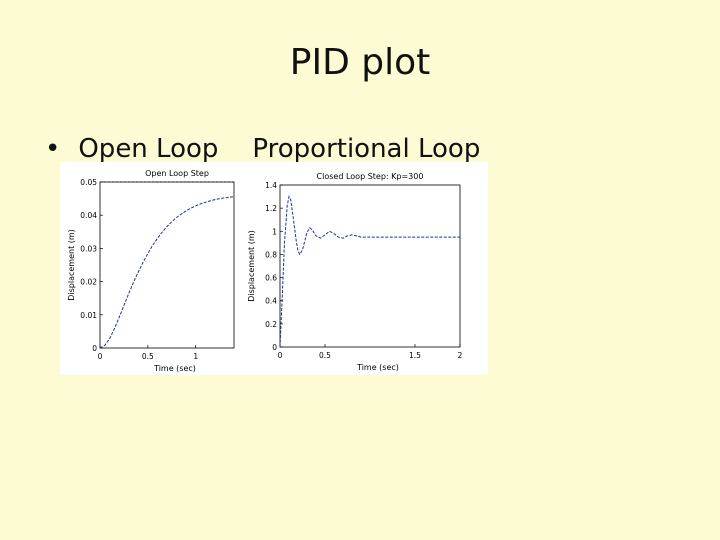 Image resolution: width=720 pixels, height=540 pixels. What do you see at coordinates (177, 173) in the screenshot?
I see `chart-title: Open Loop Step` at bounding box center [177, 173].